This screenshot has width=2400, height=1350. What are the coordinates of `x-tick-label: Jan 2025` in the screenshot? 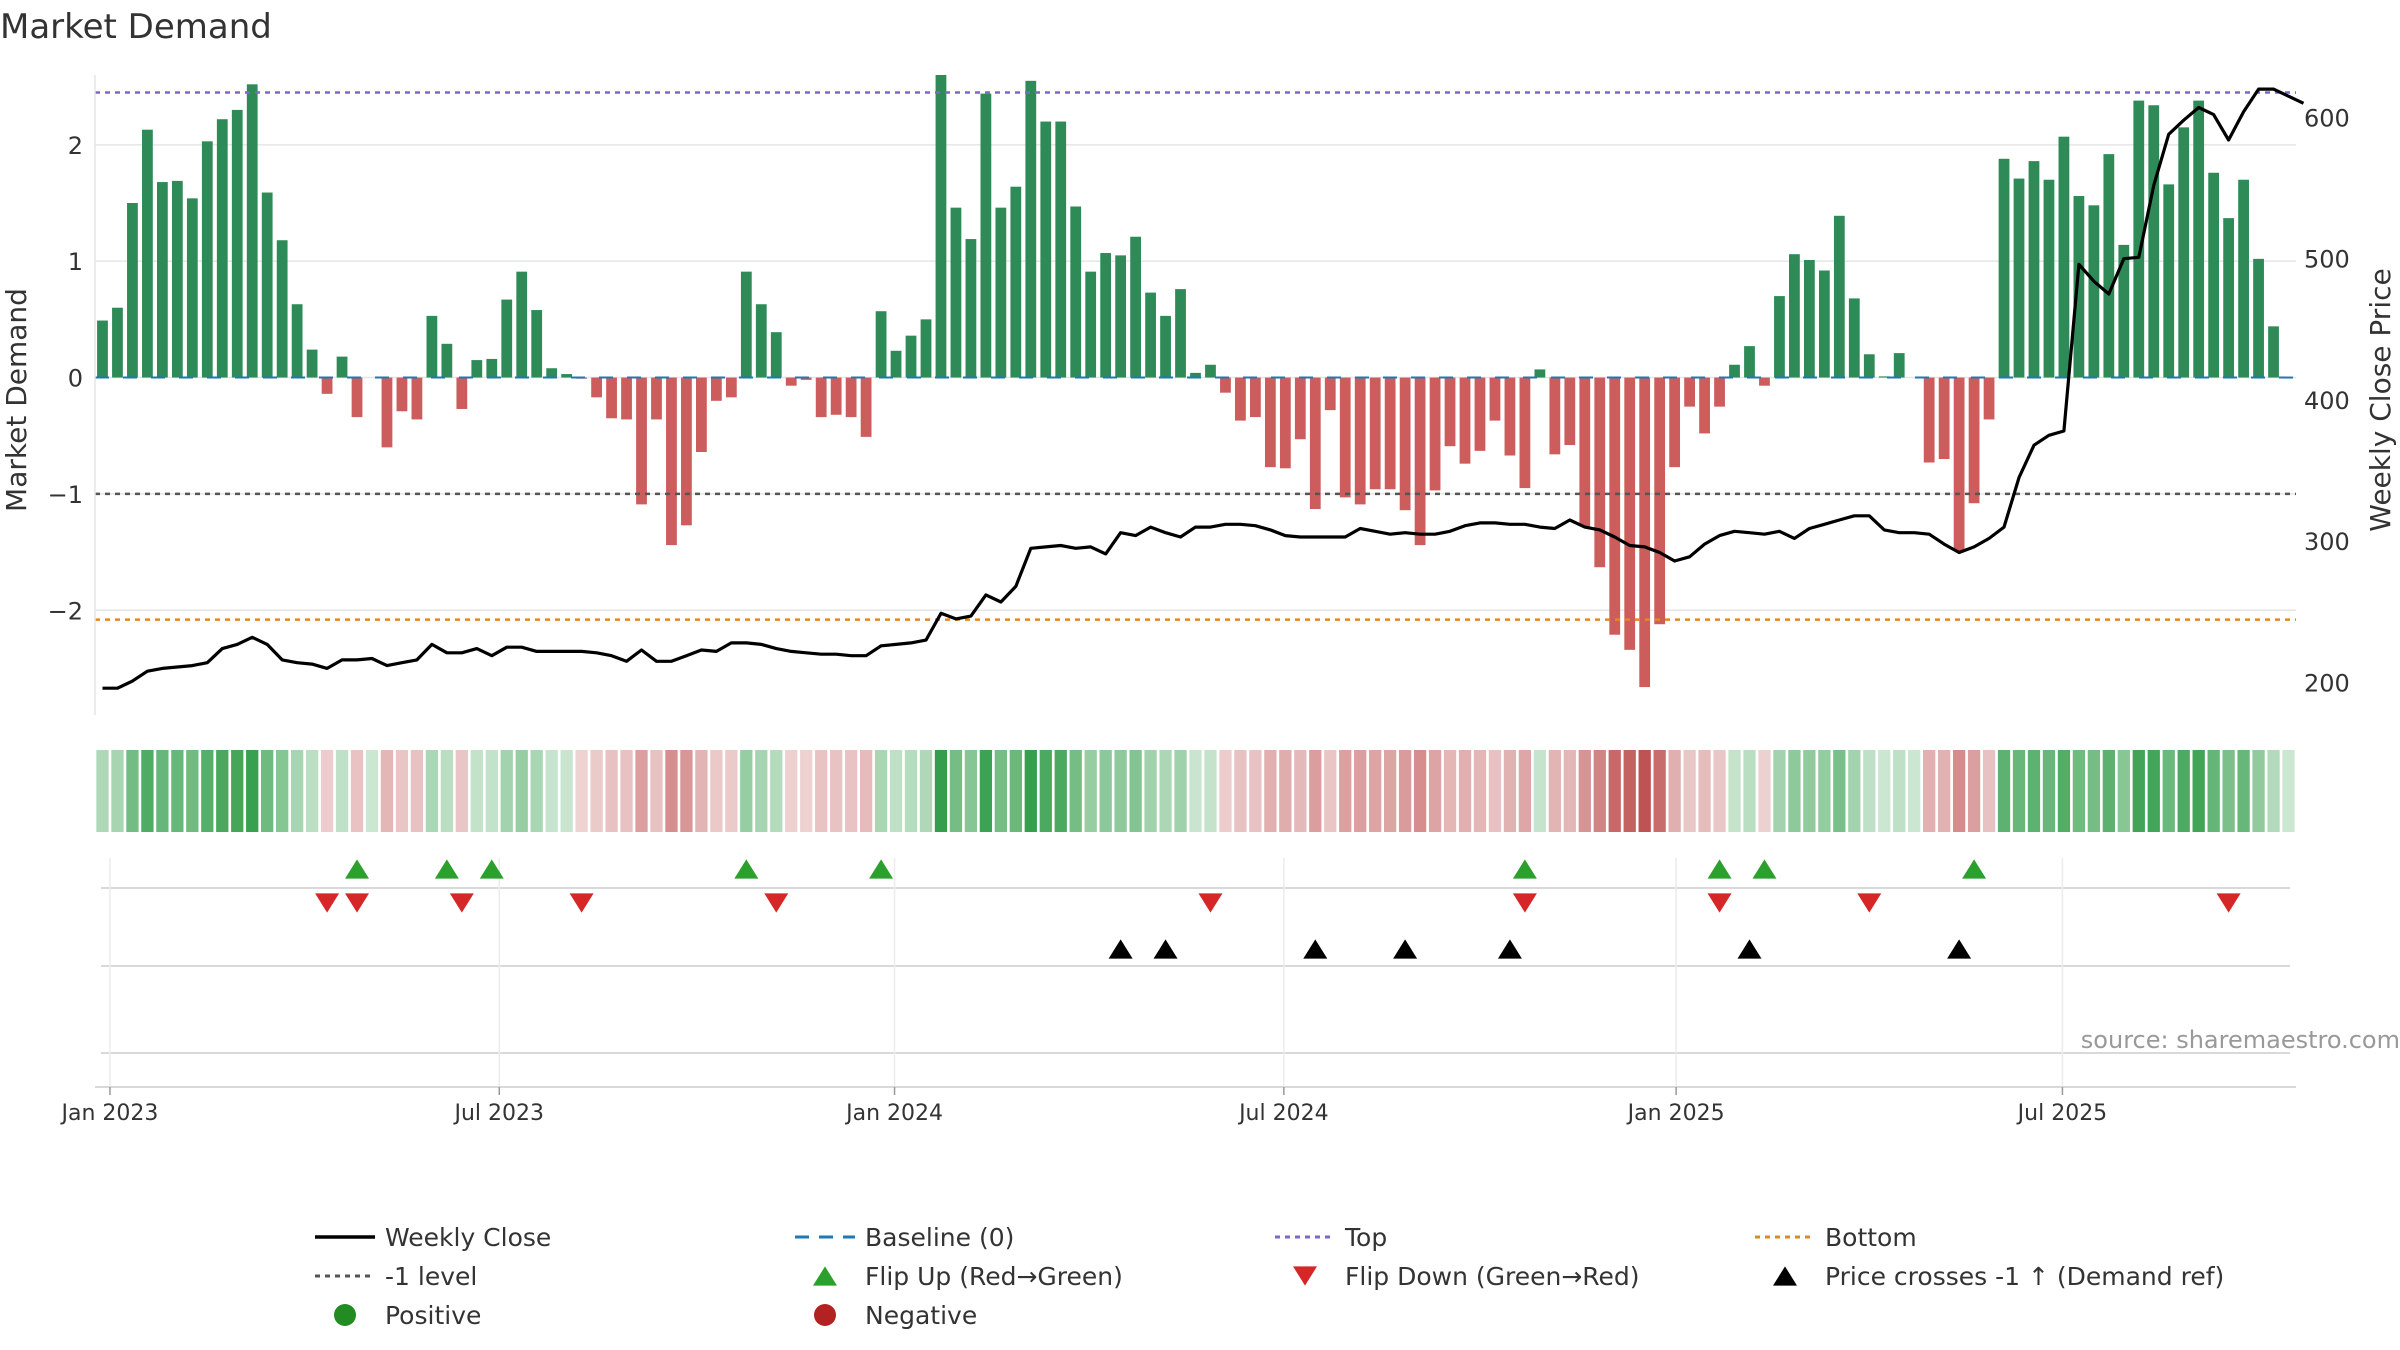 It's located at (1675, 1113).